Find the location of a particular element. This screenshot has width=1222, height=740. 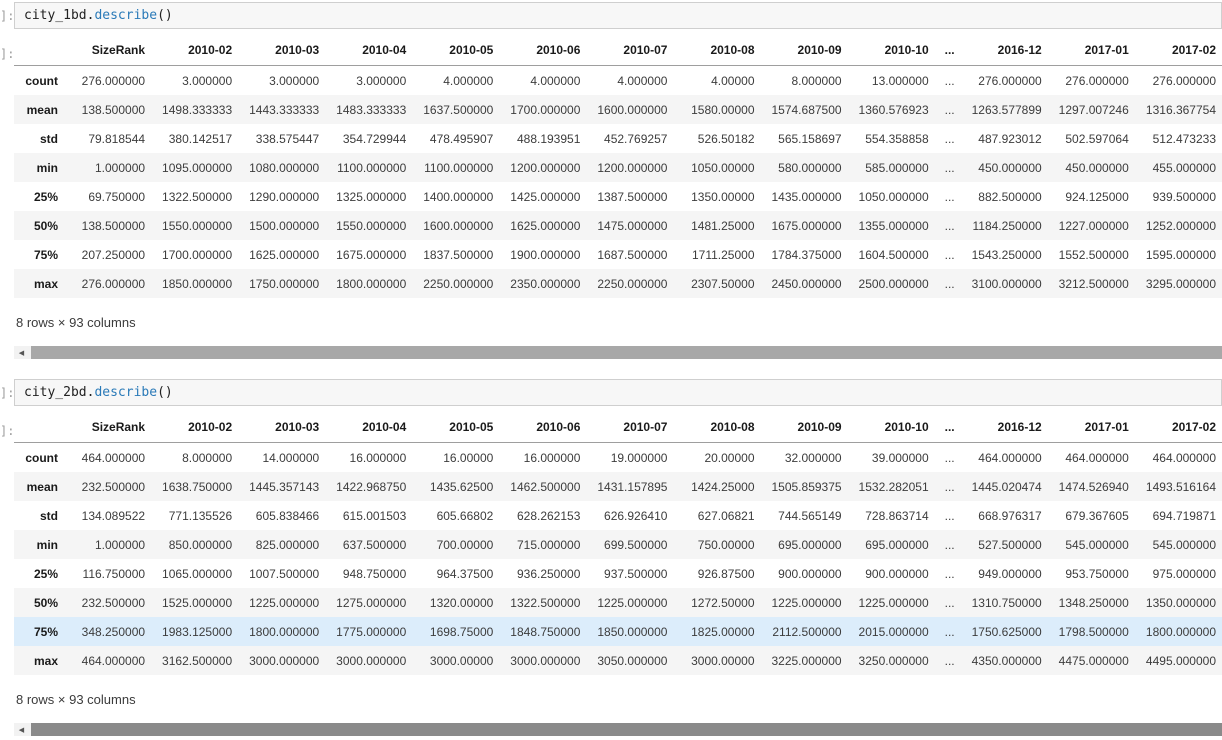

table-cell: 8.000000 is located at coordinates (207, 458).